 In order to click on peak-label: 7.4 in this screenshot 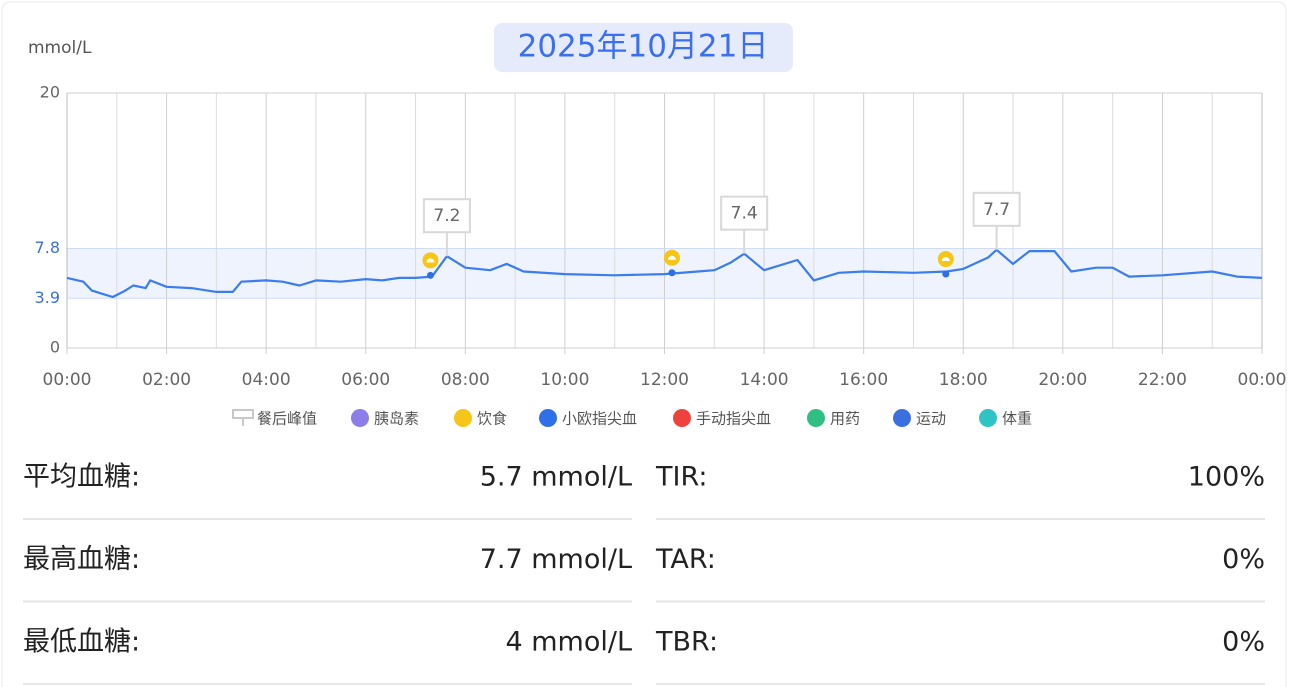, I will do `click(744, 214)`.